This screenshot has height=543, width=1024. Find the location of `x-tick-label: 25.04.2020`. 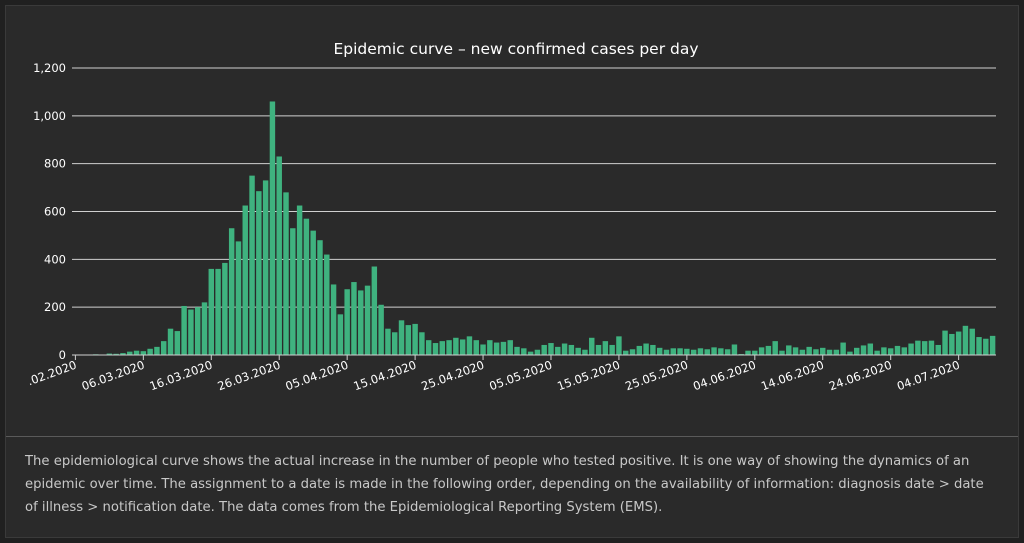

x-tick-label: 25.04.2020 is located at coordinates (452, 376).